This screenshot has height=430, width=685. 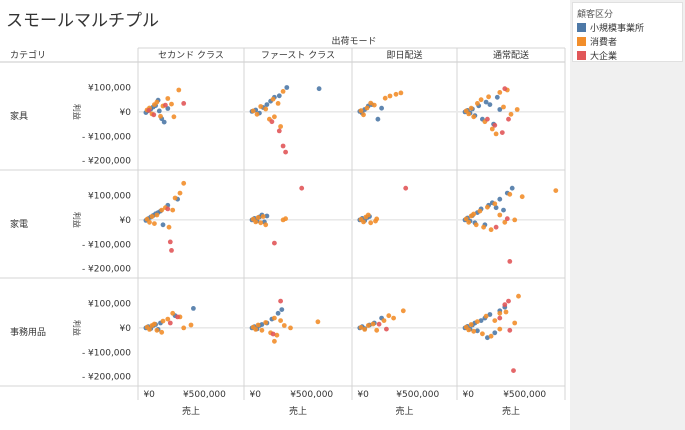 I want to click on legend-label: 小規模事業所, so click(x=617, y=29).